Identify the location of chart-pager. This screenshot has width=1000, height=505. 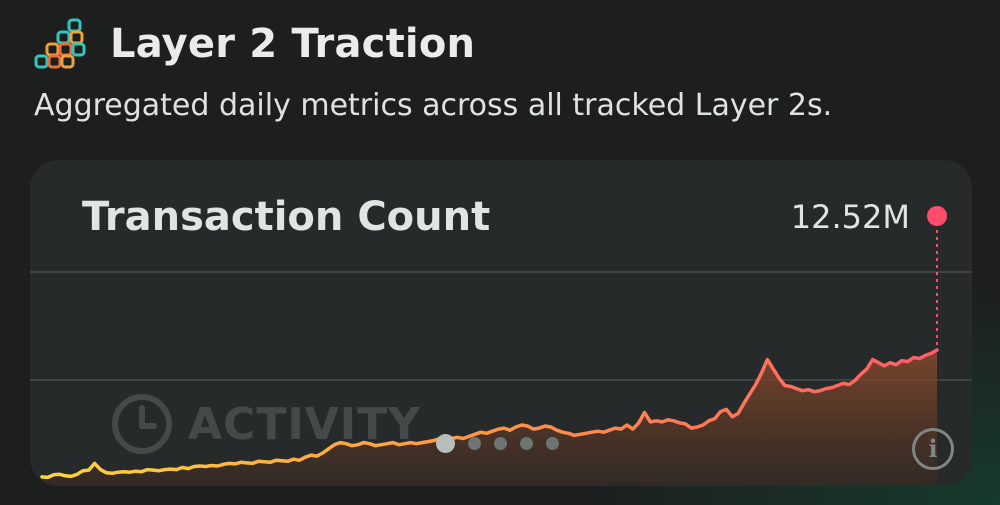
(504, 443).